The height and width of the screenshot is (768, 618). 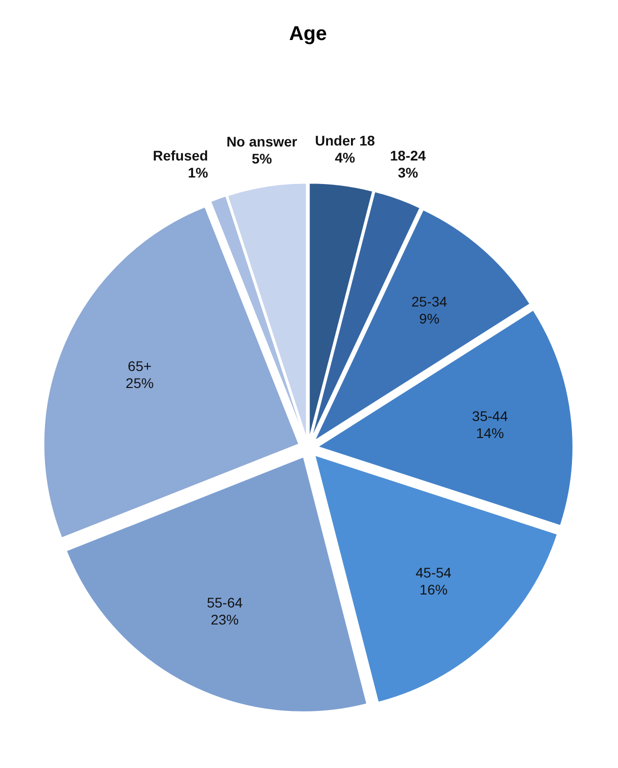 What do you see at coordinates (345, 140) in the screenshot?
I see `slice-label: Under 18` at bounding box center [345, 140].